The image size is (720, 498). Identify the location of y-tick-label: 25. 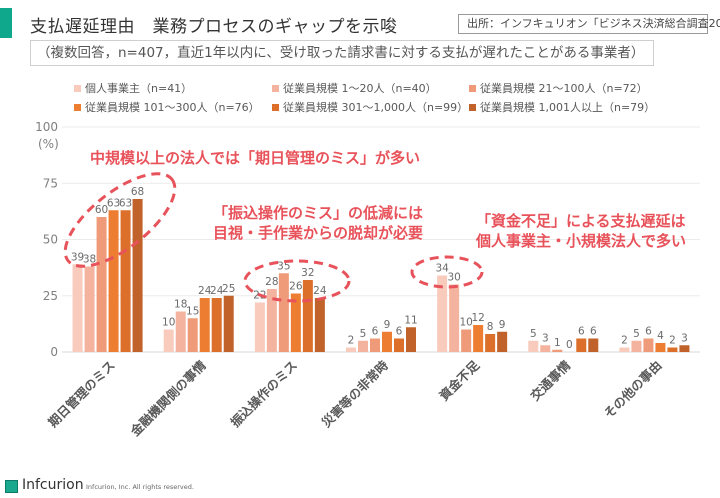
(50, 296).